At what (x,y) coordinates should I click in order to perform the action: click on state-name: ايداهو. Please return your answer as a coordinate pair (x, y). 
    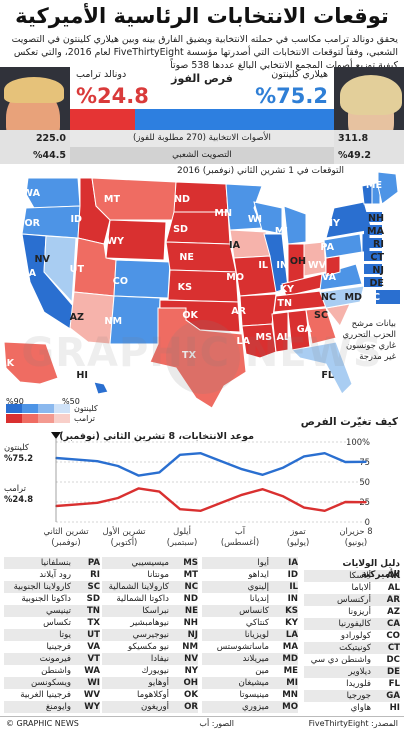
    Looking at the image, I should click on (258, 575).